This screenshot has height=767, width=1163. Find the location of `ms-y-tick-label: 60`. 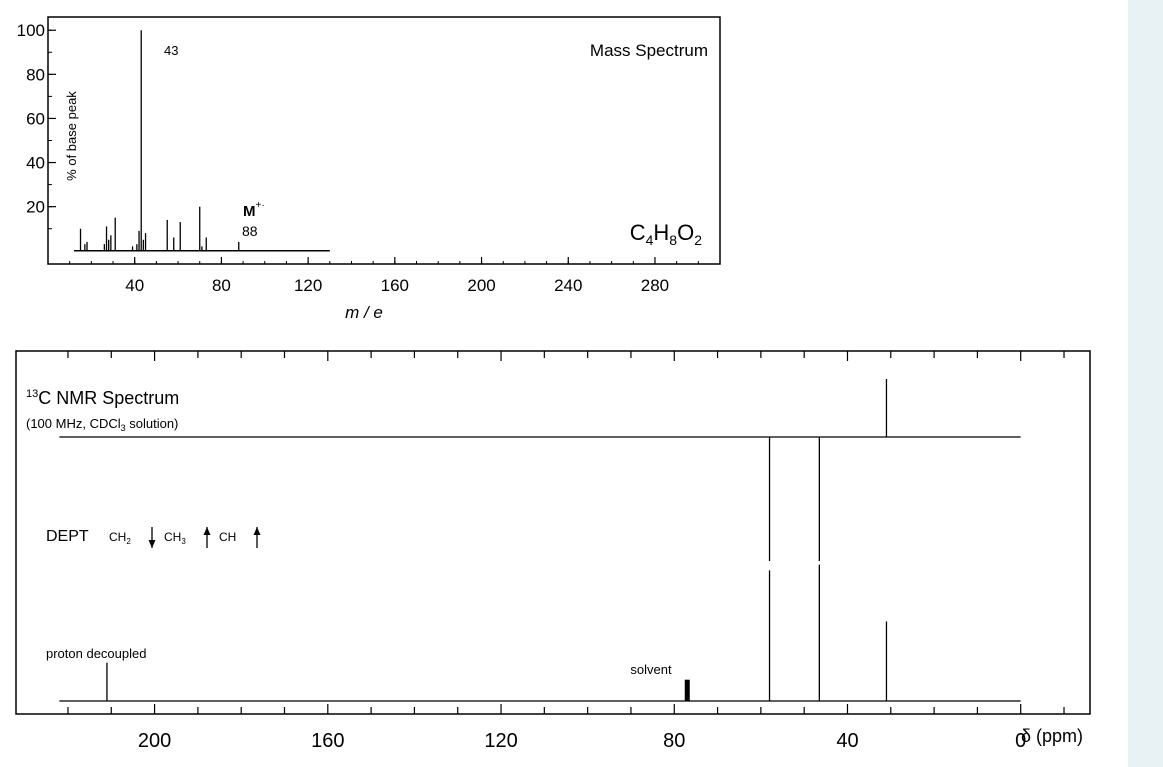

ms-y-tick-label: 60 is located at coordinates (35, 118).